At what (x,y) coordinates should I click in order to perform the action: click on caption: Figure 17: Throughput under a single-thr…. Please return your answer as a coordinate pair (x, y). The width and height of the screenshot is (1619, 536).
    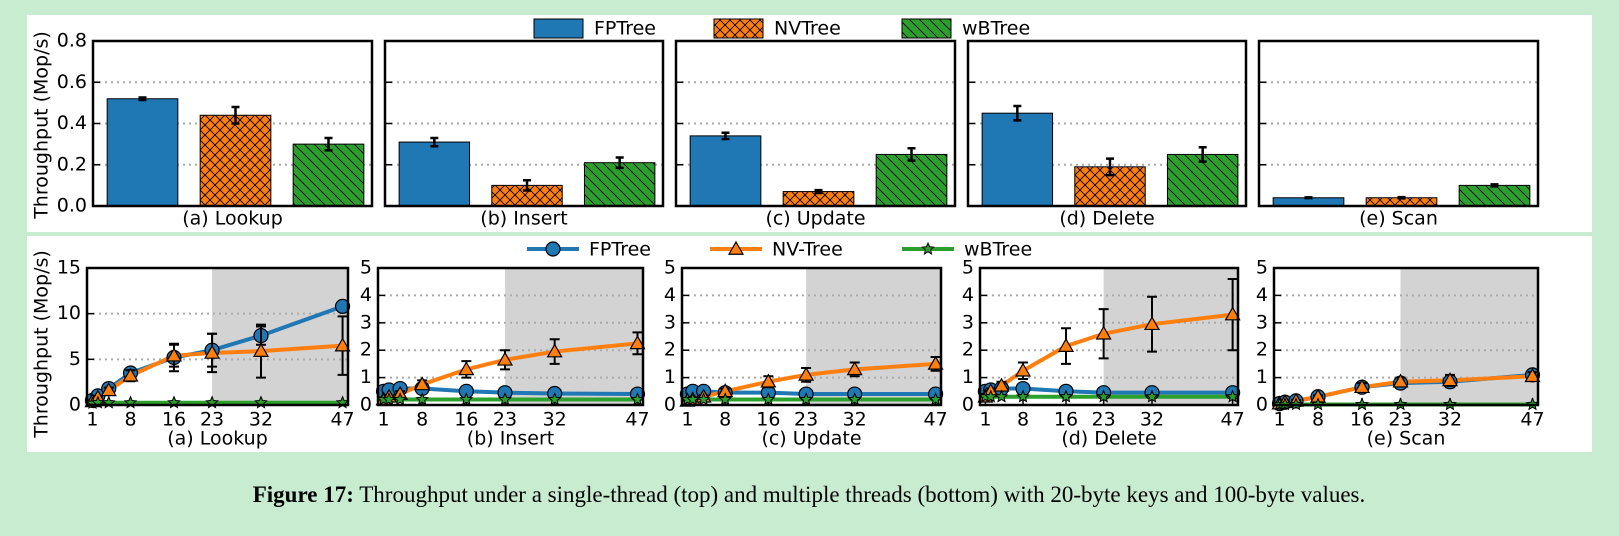
    Looking at the image, I should click on (809, 494).